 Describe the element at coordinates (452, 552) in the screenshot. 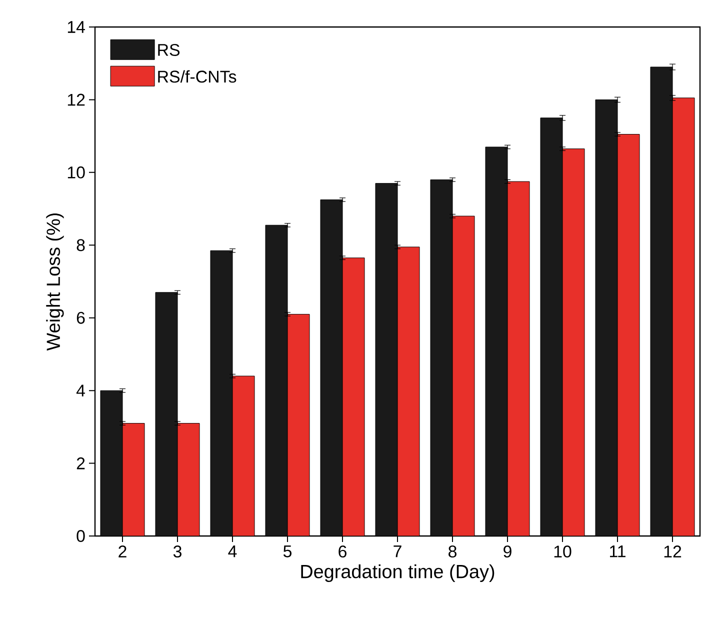

I see `x-tick-label: 8` at that location.